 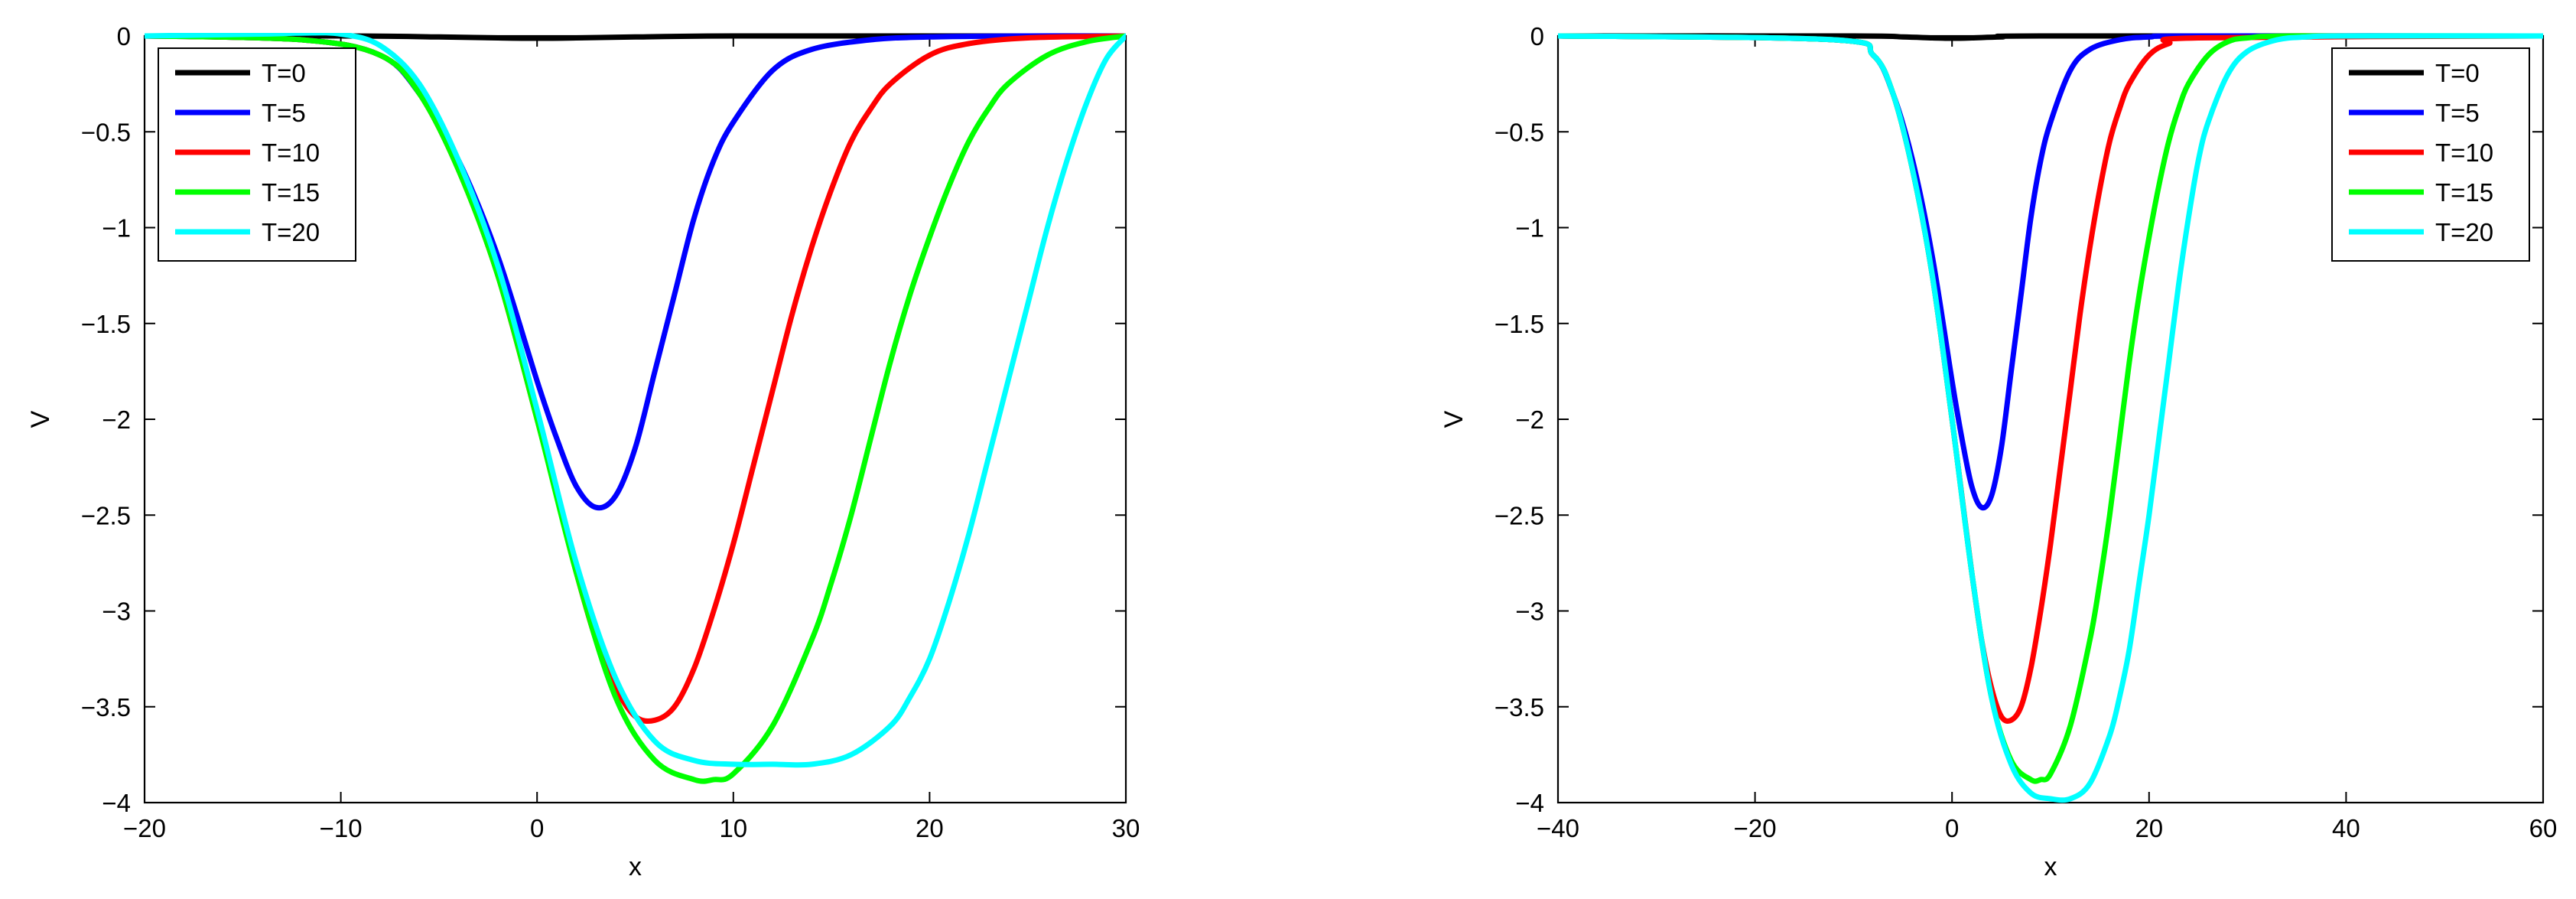 I want to click on x-tick-label: −10, so click(x=341, y=828).